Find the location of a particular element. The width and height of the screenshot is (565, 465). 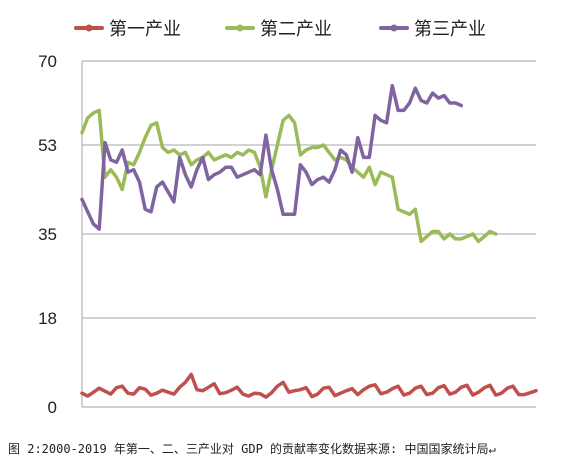

y-tick-label: 35 is located at coordinates (47, 234).